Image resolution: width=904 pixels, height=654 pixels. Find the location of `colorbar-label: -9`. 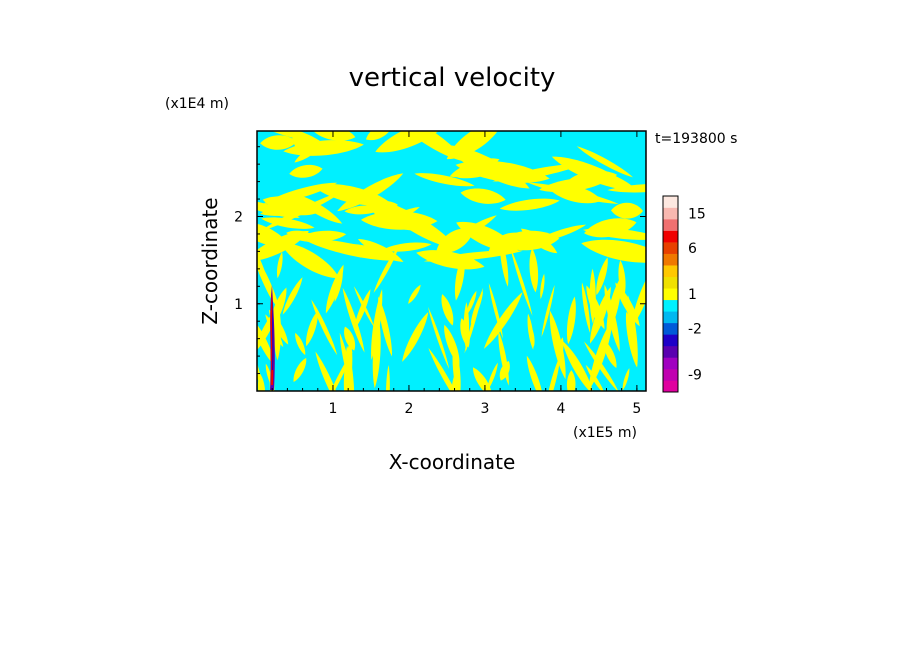

colorbar-label: -9 is located at coordinates (695, 376).